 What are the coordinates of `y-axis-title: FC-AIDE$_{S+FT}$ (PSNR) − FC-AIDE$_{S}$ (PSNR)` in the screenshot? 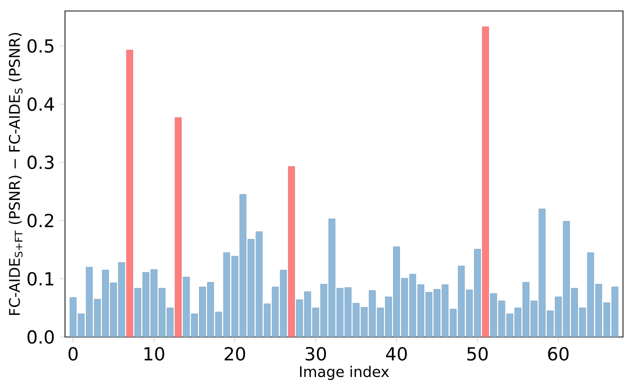 It's located at (15, 173).